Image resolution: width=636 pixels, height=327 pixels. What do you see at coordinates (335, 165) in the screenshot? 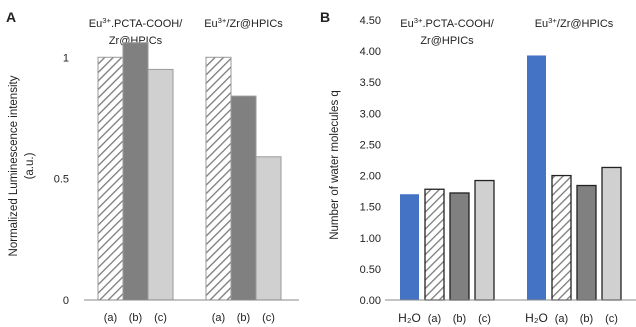
I see `panel-b-ylabel: Number of water molecules q` at bounding box center [335, 165].